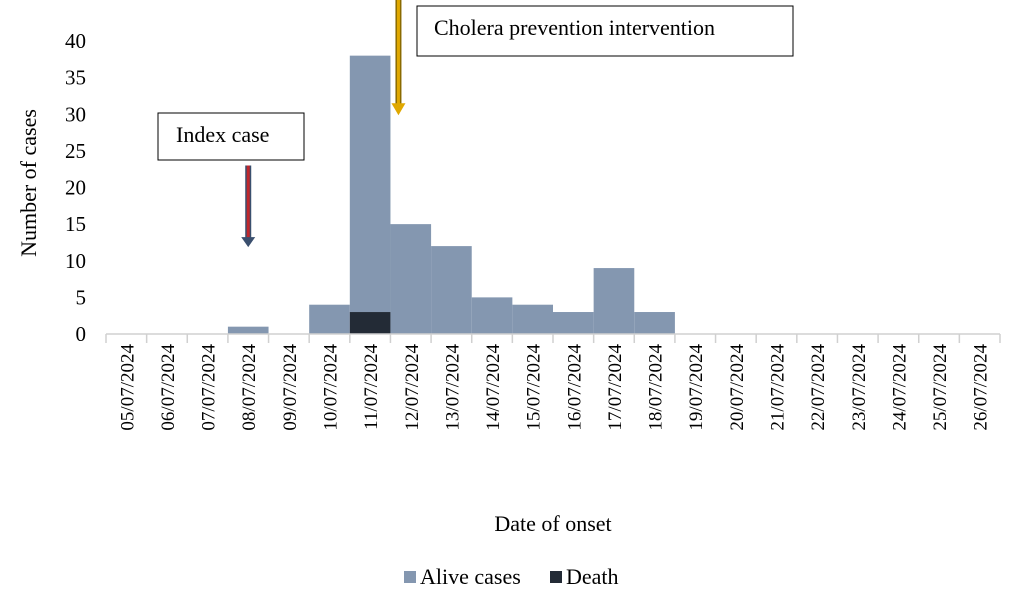 This screenshot has width=1024, height=601. What do you see at coordinates (412, 387) in the screenshot?
I see `x-tick-label: 12/07/2024` at bounding box center [412, 387].